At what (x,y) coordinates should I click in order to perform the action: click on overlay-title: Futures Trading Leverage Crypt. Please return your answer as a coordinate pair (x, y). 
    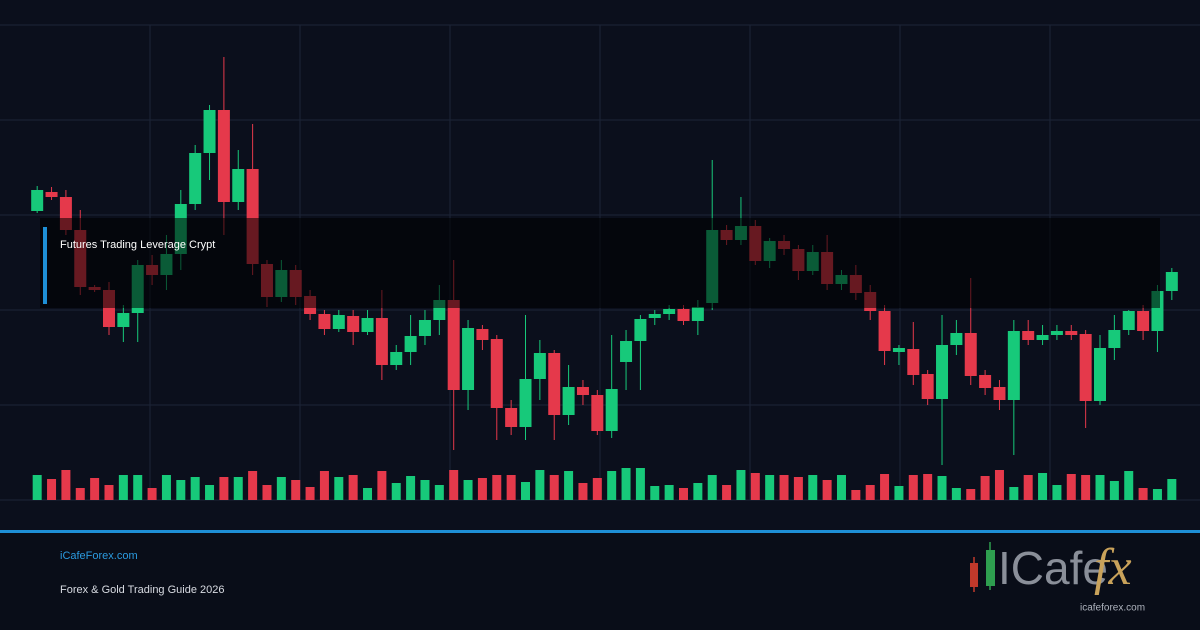
    Looking at the image, I should click on (137, 245).